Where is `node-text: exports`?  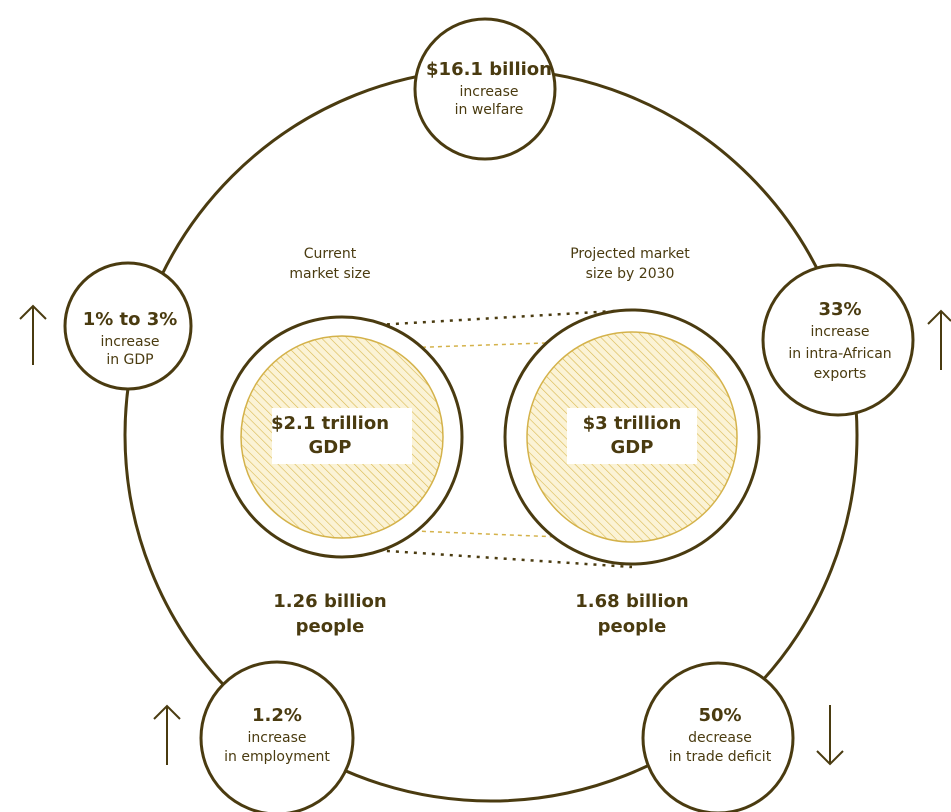
node-text: exports is located at coordinates (840, 374).